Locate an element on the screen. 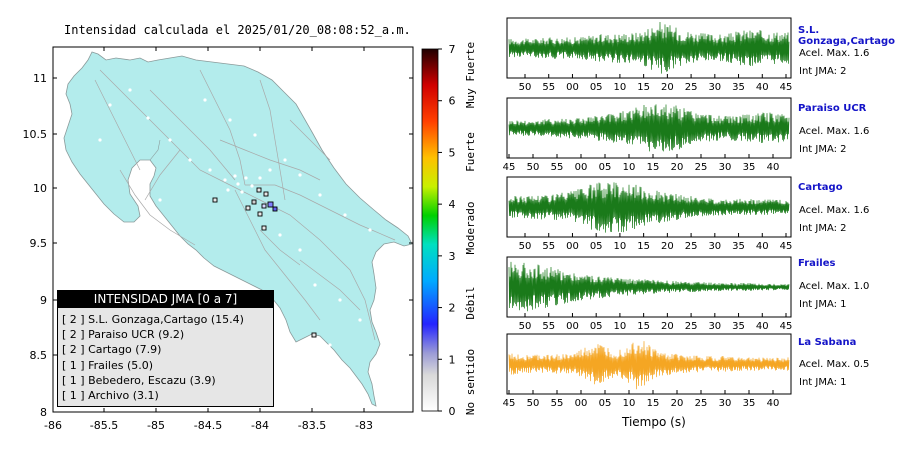 This screenshot has height=460, width=910. map-ytick-label: 10.5 is located at coordinates (35, 134).